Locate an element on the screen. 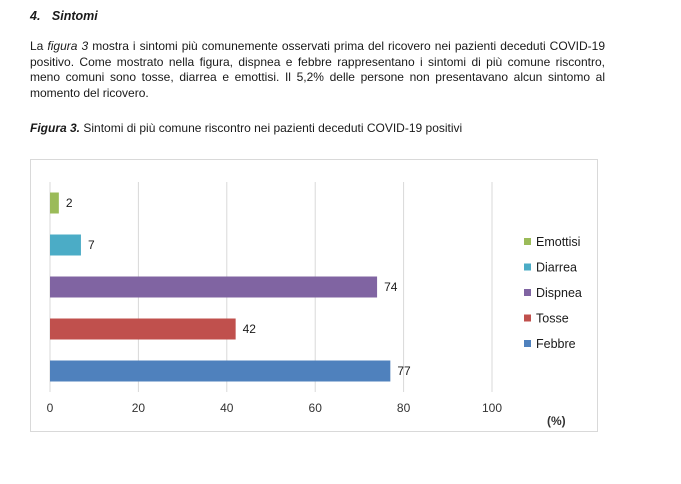 The image size is (681, 484). bar-emottisi is located at coordinates (54, 203).